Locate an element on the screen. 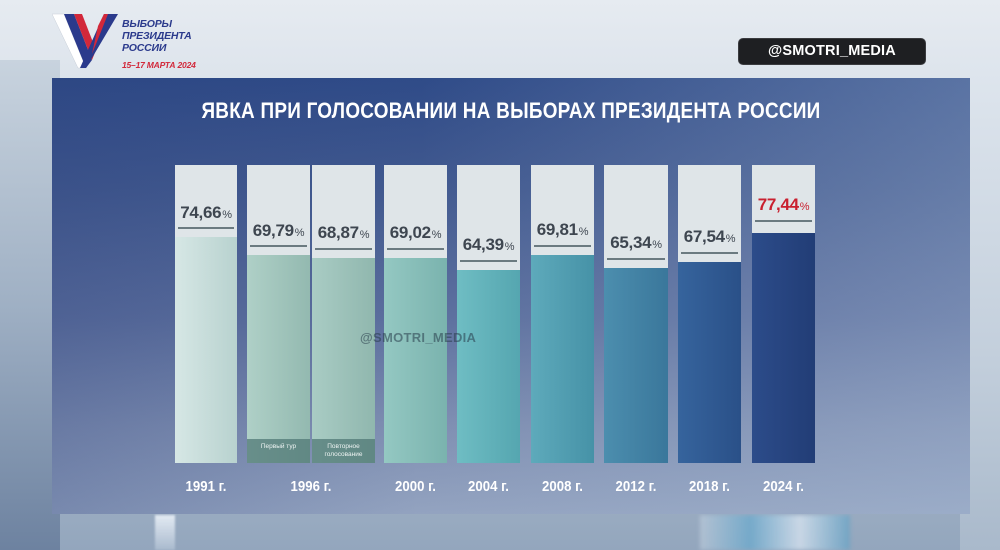 The image size is (1000, 550). bar-annotation: Первый тур is located at coordinates (278, 451).